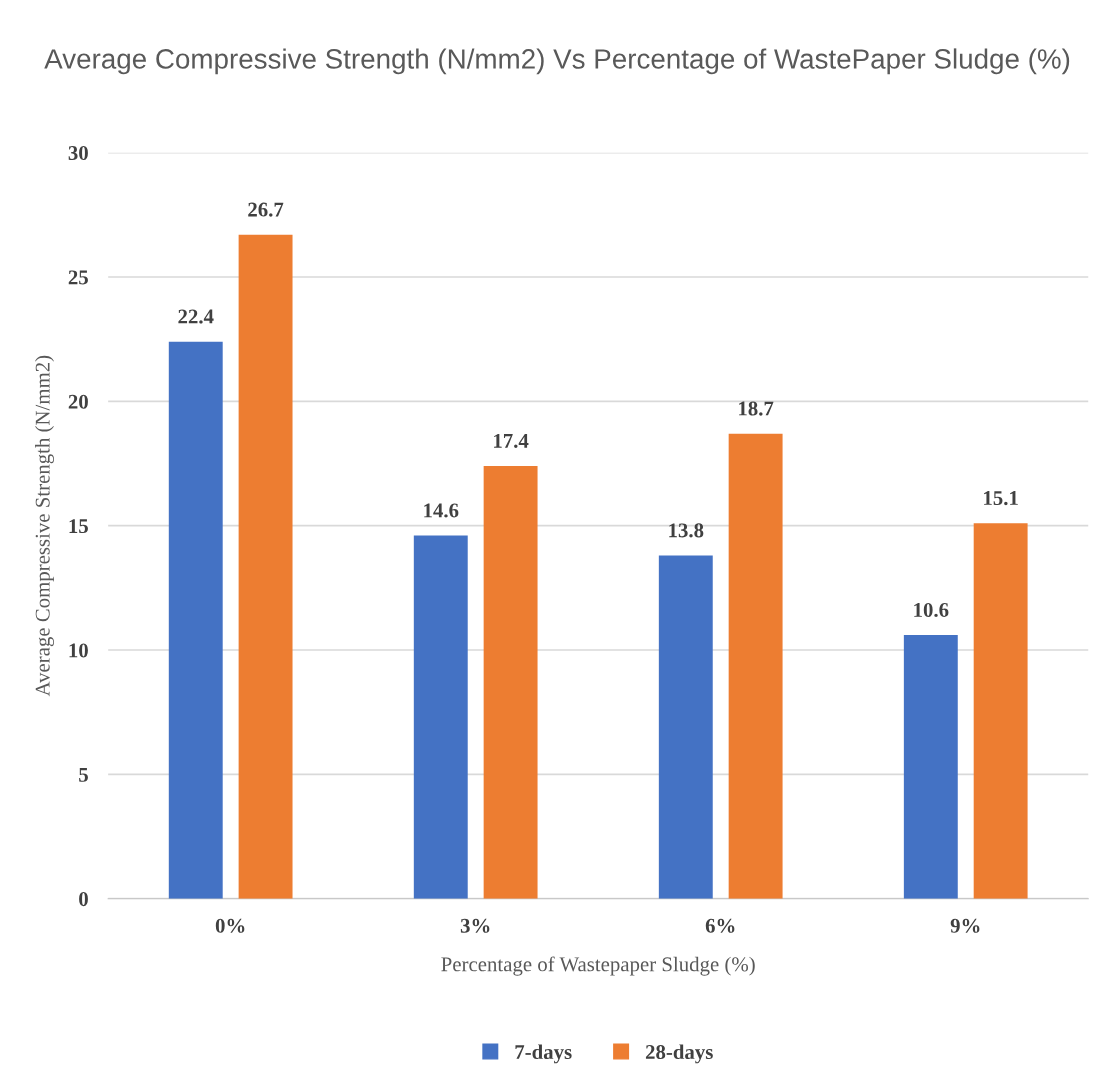 The image size is (1115, 1075). I want to click on x-tick-label: 0%, so click(230, 925).